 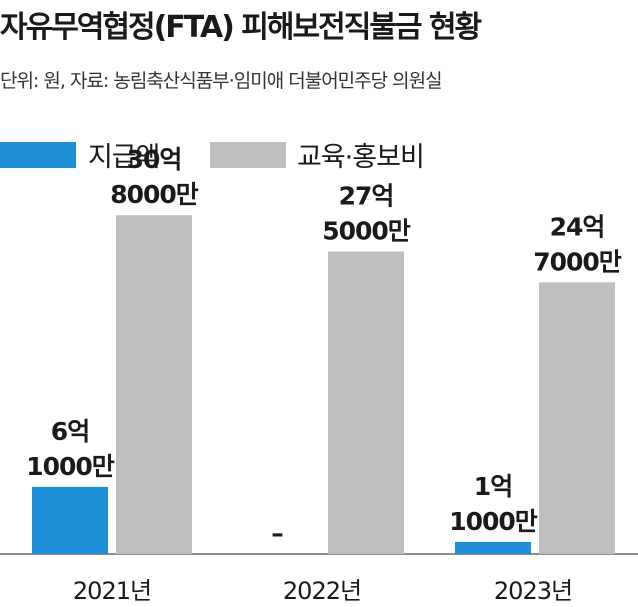 What do you see at coordinates (493, 486) in the screenshot?
I see `data-label-payment-2023년-line0: 1억` at bounding box center [493, 486].